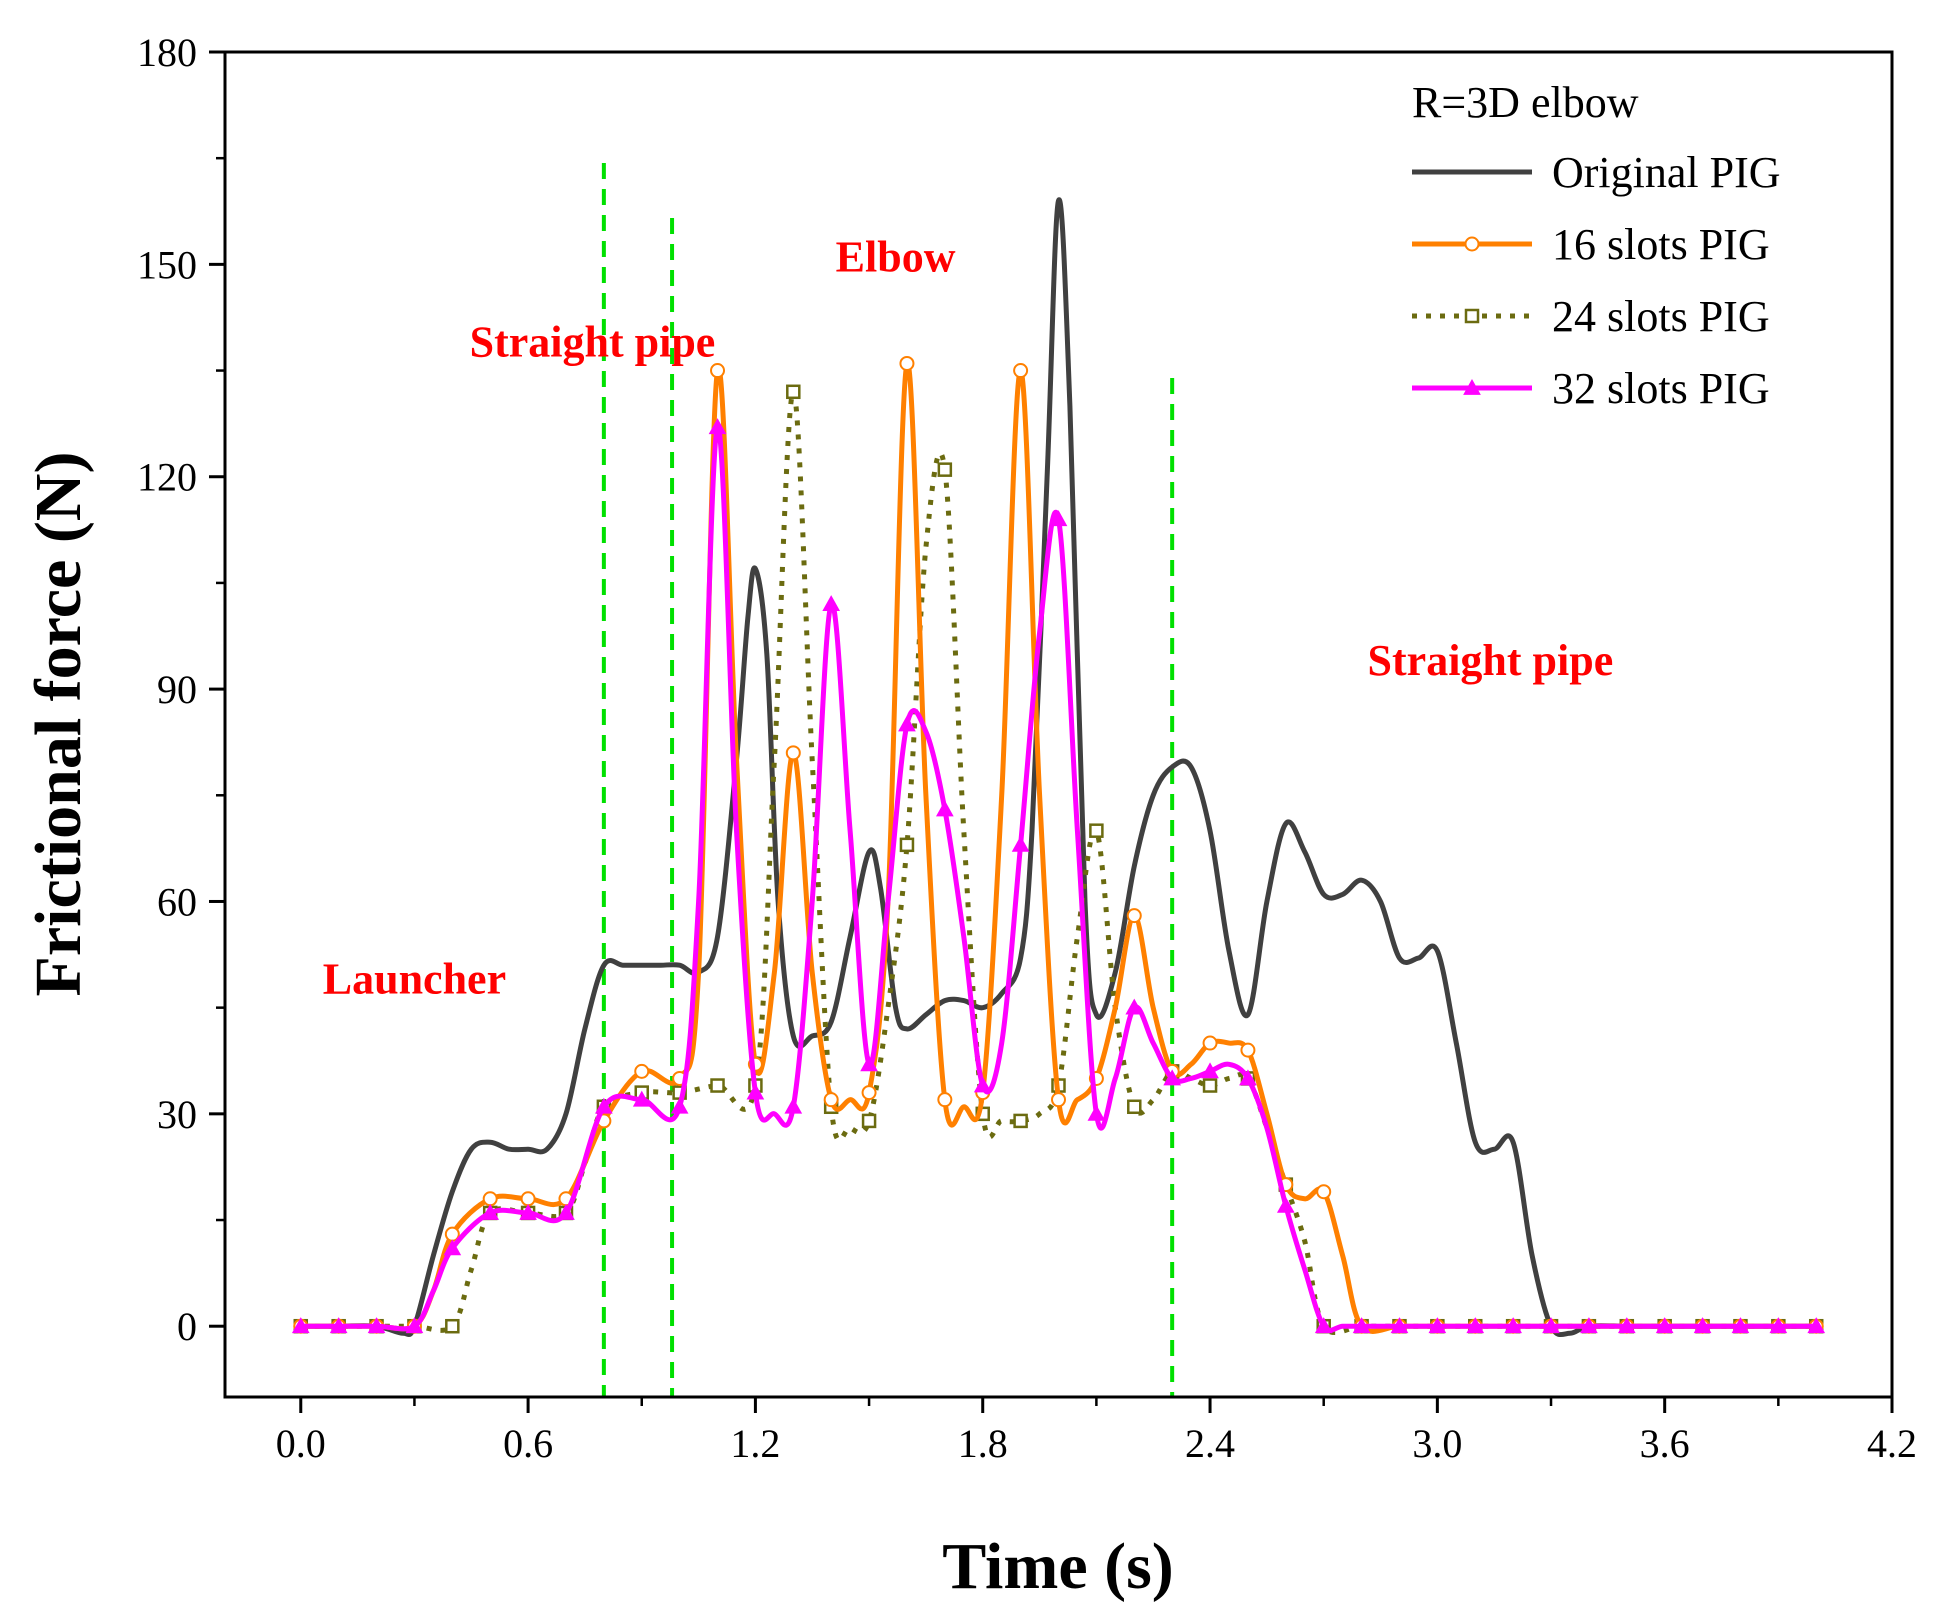  Describe the element at coordinates (1661, 388) in the screenshot. I see `legend-label: 32 slots PIG` at that location.